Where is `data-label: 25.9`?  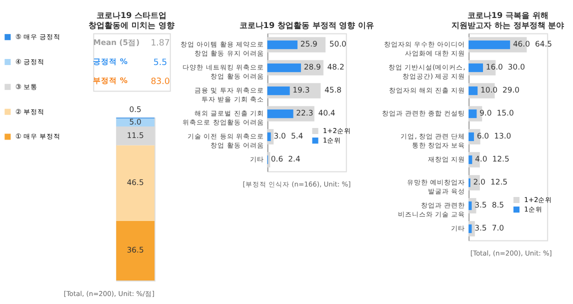 data-label: 25.9 is located at coordinates (309, 44).